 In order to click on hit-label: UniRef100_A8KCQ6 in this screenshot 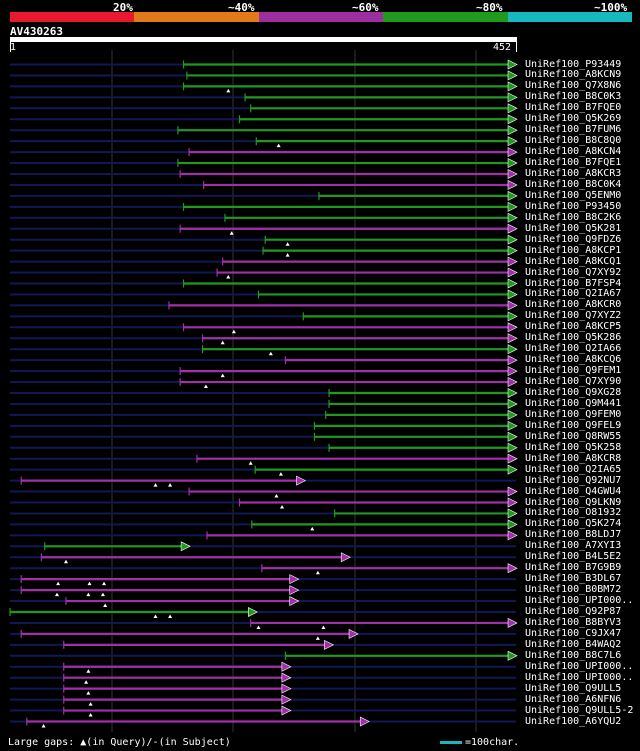, I will do `click(573, 360)`.